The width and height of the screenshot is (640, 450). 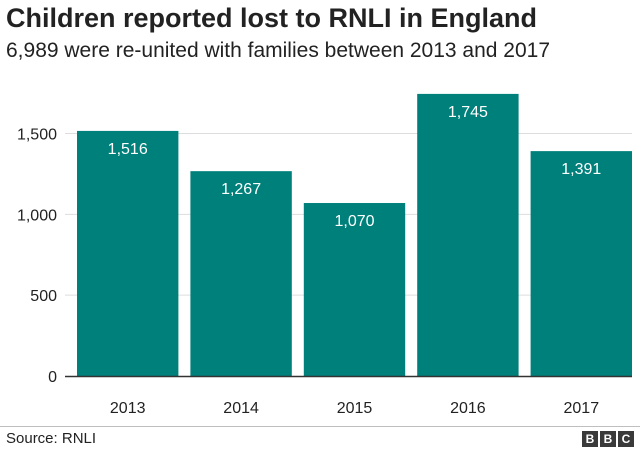 What do you see at coordinates (51, 438) in the screenshot?
I see `source-note: Source: RNLI` at bounding box center [51, 438].